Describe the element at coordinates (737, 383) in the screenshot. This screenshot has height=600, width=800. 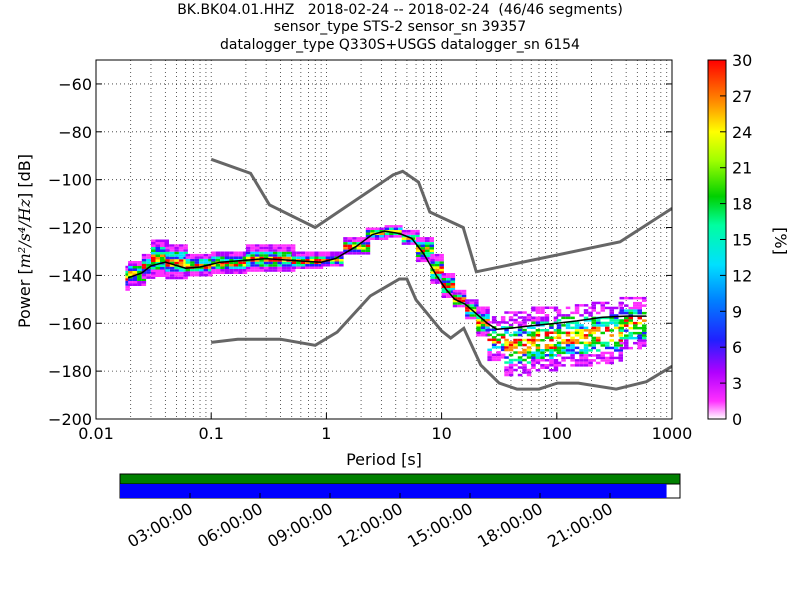
I see `colorbar-tick-label: 3` at that location.